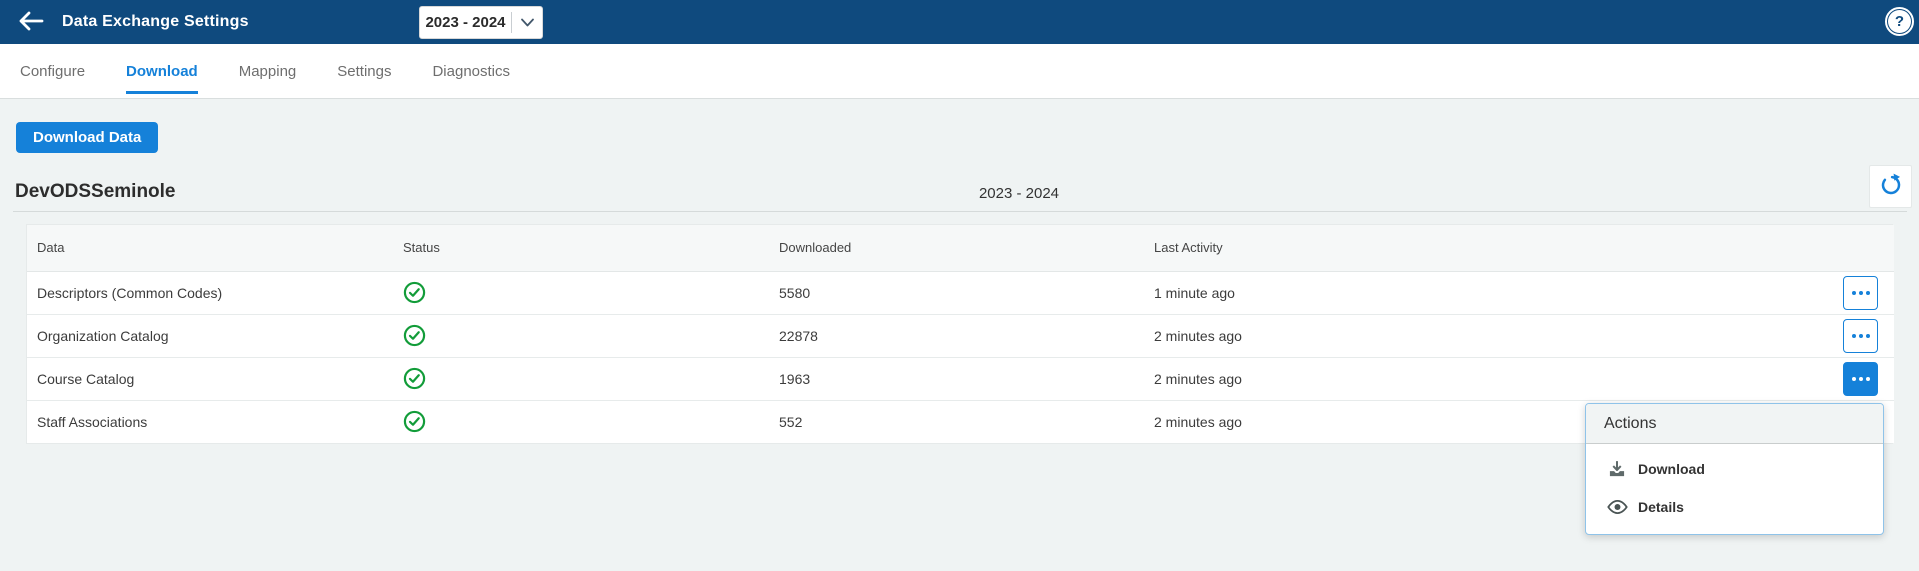 This screenshot has width=1919, height=571. Describe the element at coordinates (1899, 21) in the screenshot. I see `help-button: ?` at that location.